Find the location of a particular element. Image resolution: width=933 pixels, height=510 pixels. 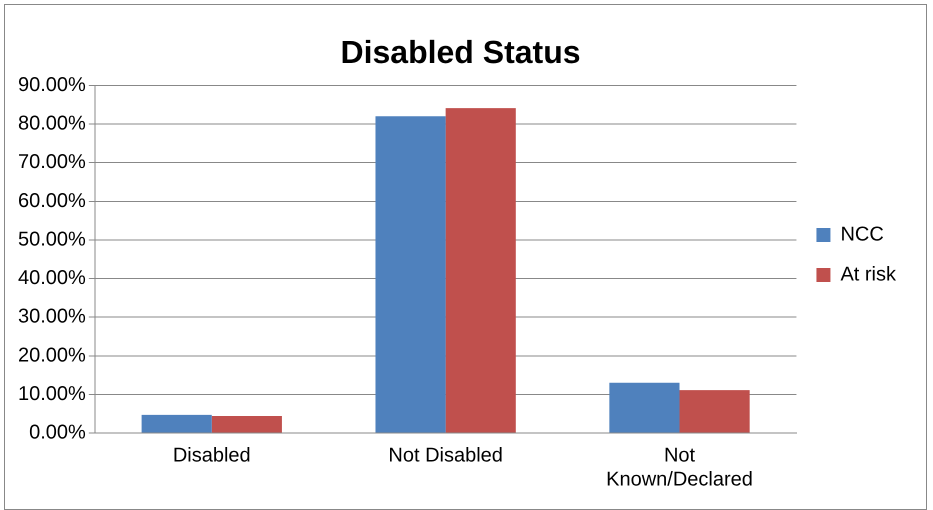

y-tick-label: 20.00% is located at coordinates (52, 355).